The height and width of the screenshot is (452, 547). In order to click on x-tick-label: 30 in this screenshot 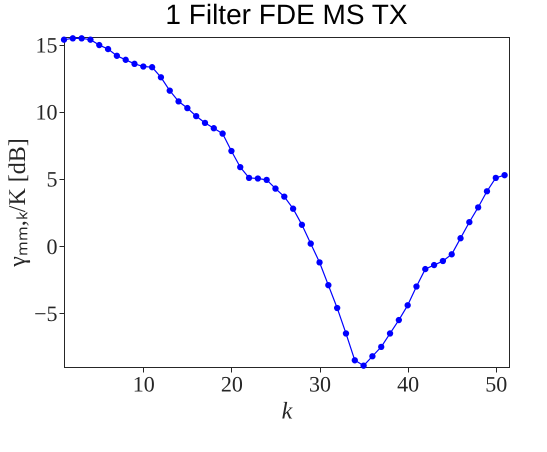, I will do `click(320, 384)`.